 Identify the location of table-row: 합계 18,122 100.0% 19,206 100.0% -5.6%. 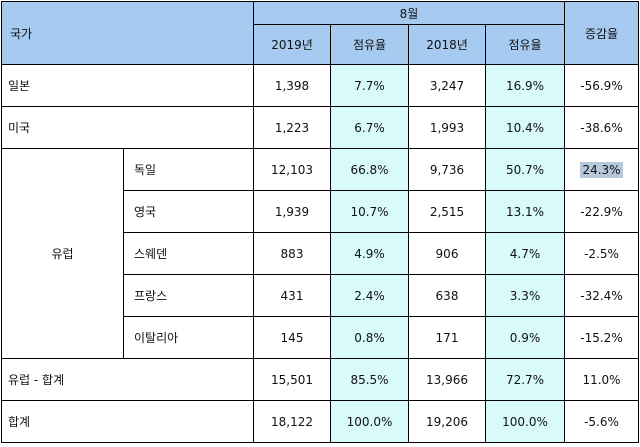
(320, 421).